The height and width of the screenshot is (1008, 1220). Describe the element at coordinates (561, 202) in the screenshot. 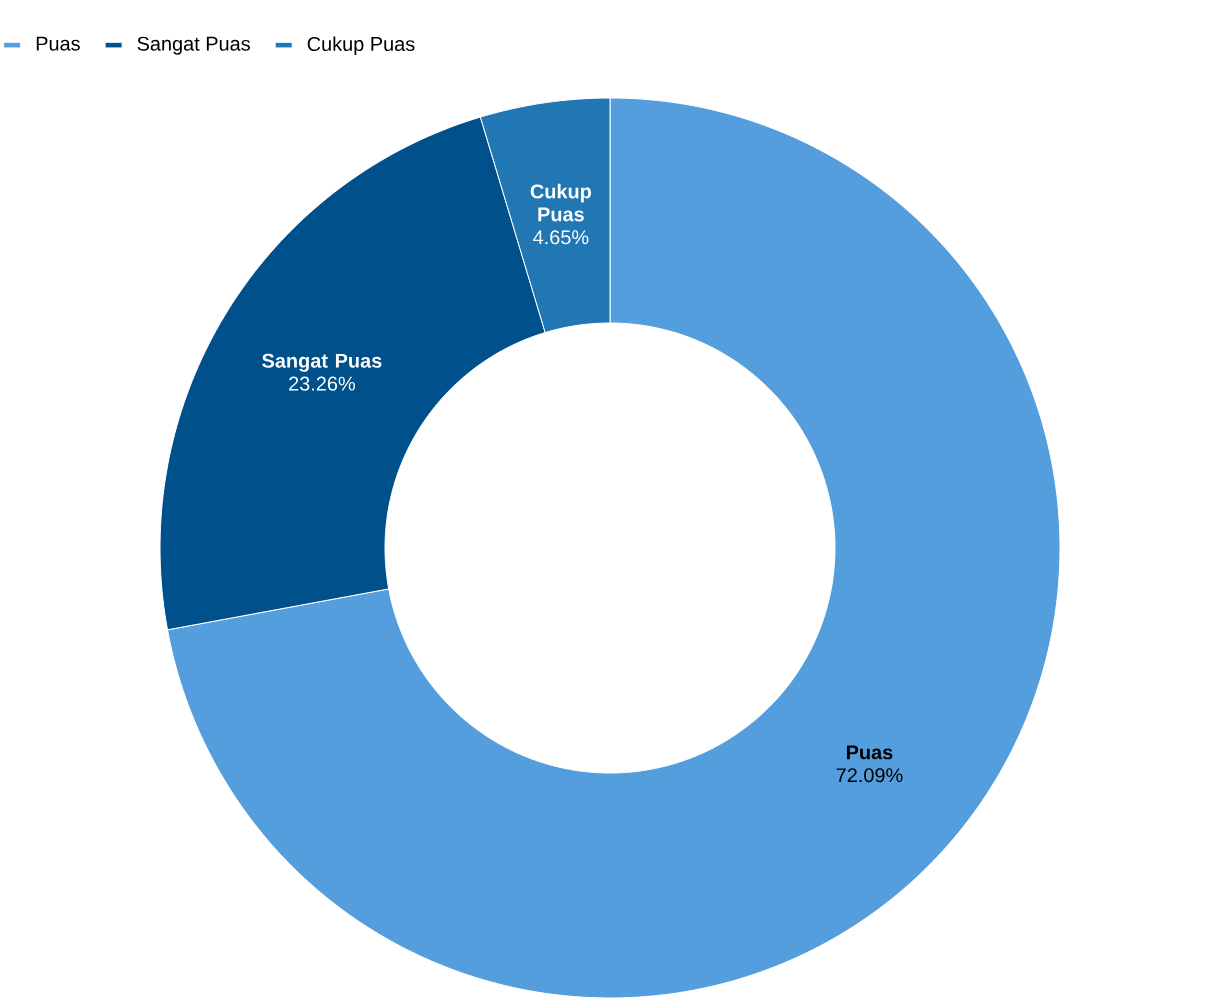

I see `slice-label: Cukup Puas` at that location.